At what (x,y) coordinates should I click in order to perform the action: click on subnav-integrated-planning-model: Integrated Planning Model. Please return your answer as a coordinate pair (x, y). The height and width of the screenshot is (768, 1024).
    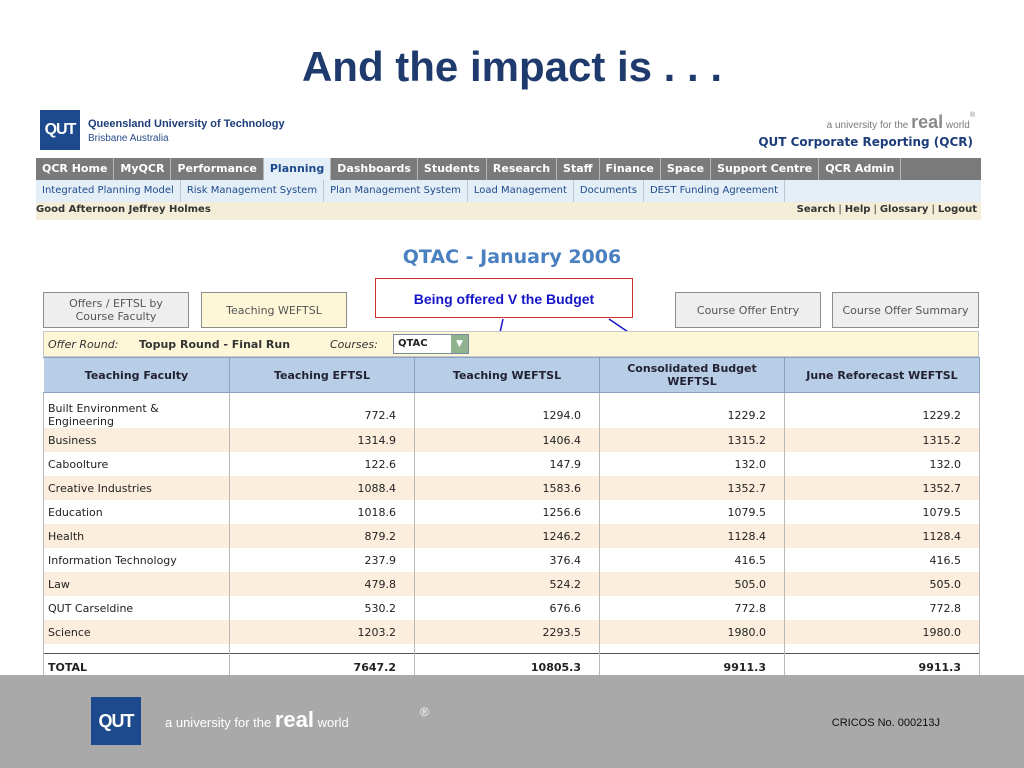
    Looking at the image, I should click on (108, 191).